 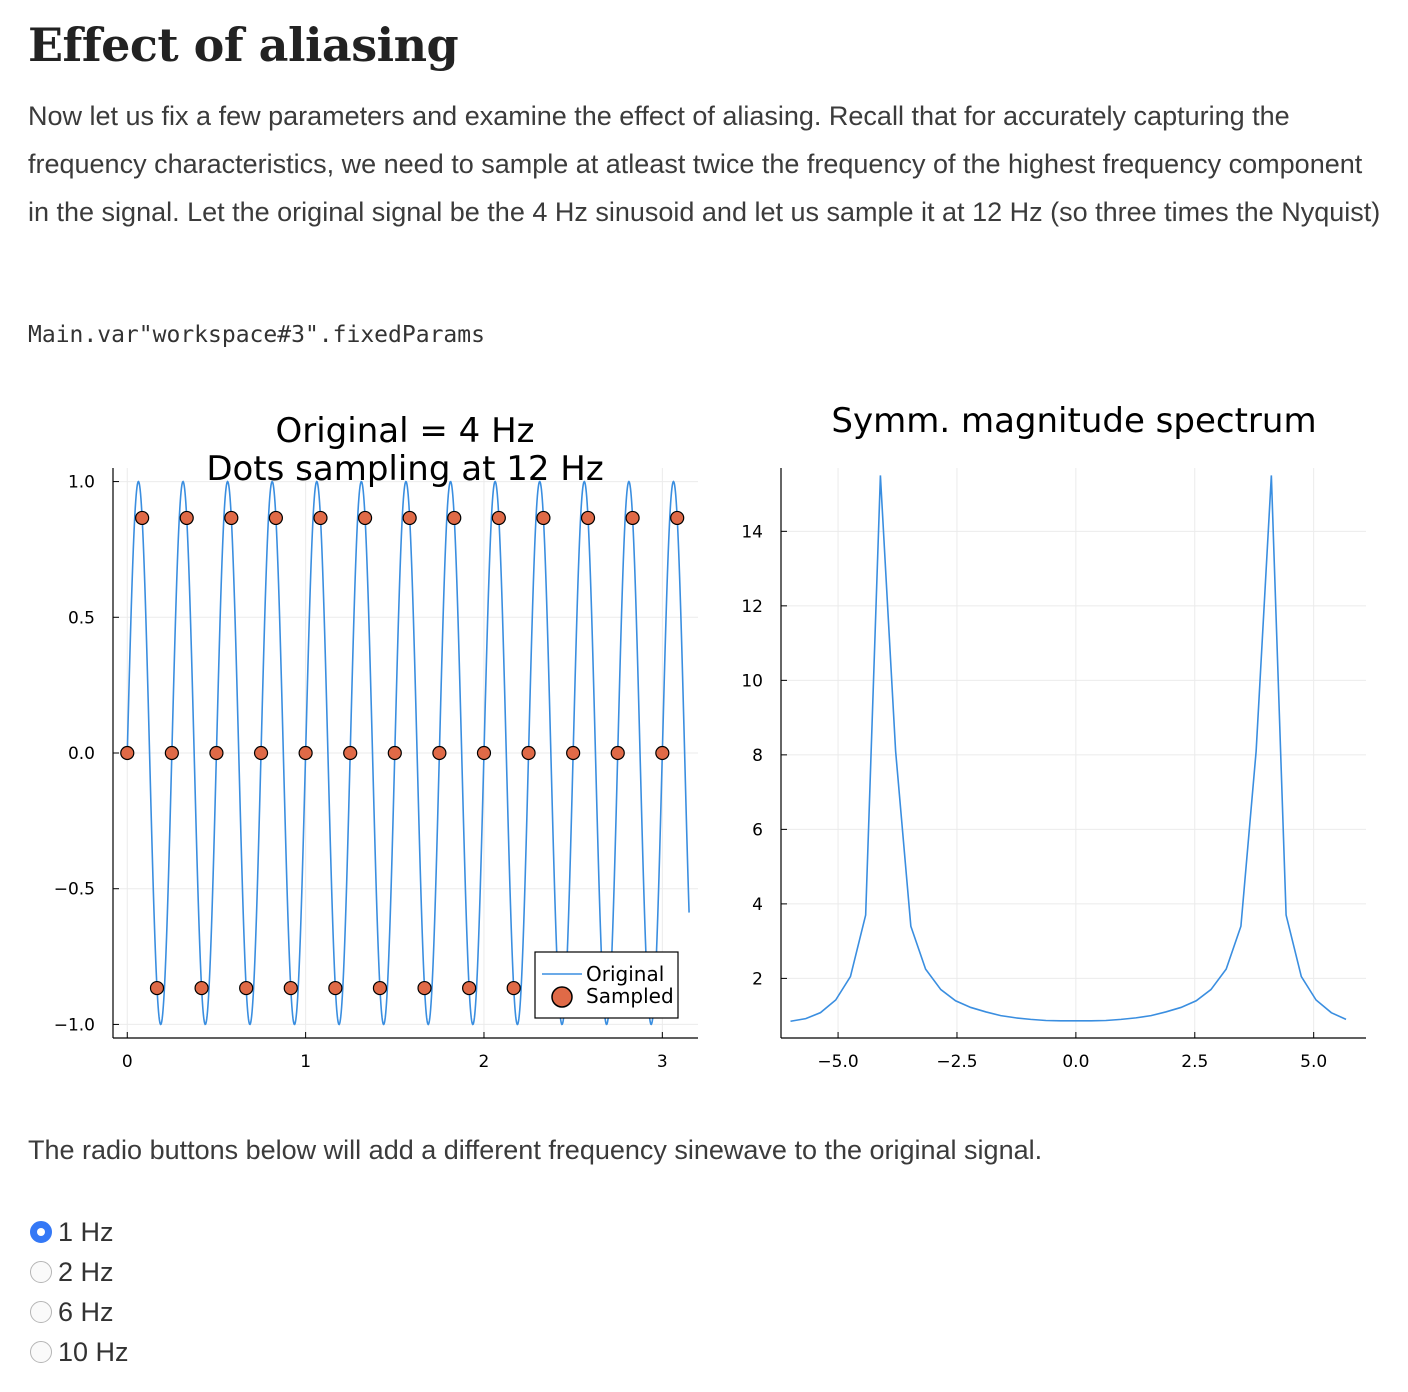 I want to click on x-tick-label: 5.0, so click(x=1313, y=1062).